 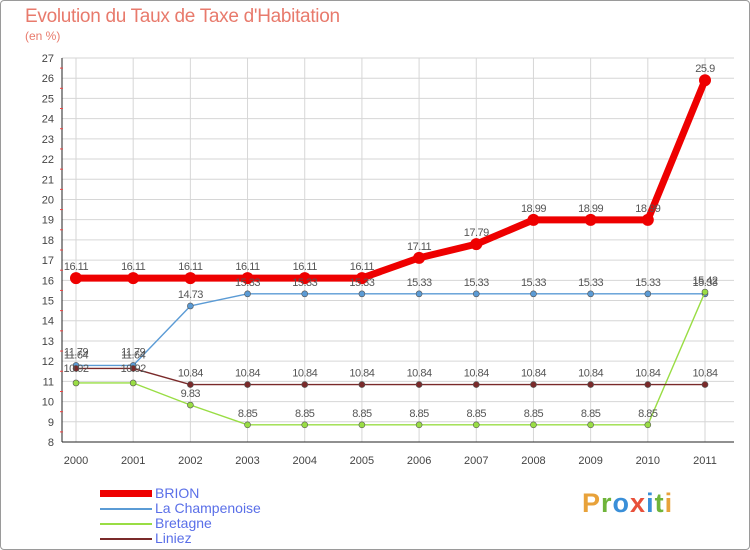 What do you see at coordinates (48, 59) in the screenshot?
I see `y-tick-label: 27` at bounding box center [48, 59].